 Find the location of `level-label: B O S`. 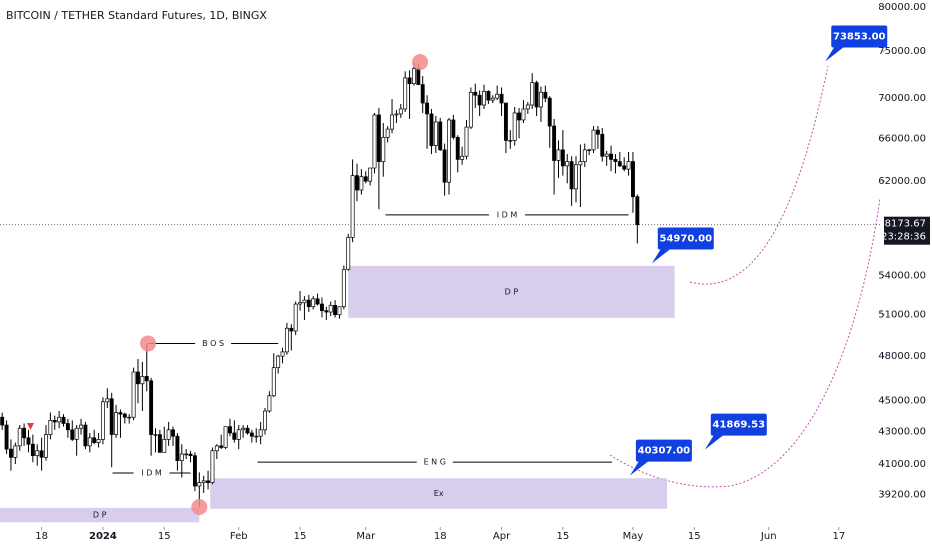

level-label: B O S is located at coordinates (213, 343).